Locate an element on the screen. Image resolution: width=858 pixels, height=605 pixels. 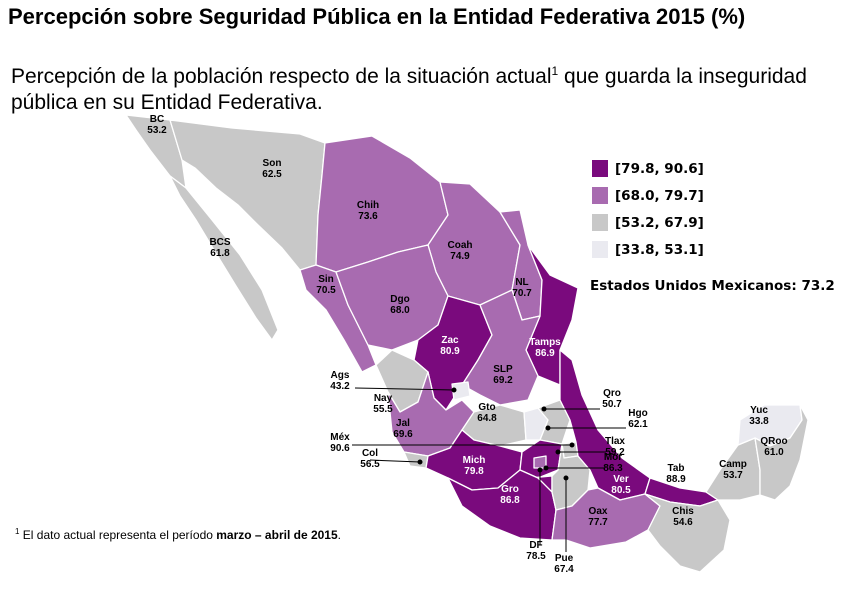
state-value-Jal: 69.6 is located at coordinates (403, 434).